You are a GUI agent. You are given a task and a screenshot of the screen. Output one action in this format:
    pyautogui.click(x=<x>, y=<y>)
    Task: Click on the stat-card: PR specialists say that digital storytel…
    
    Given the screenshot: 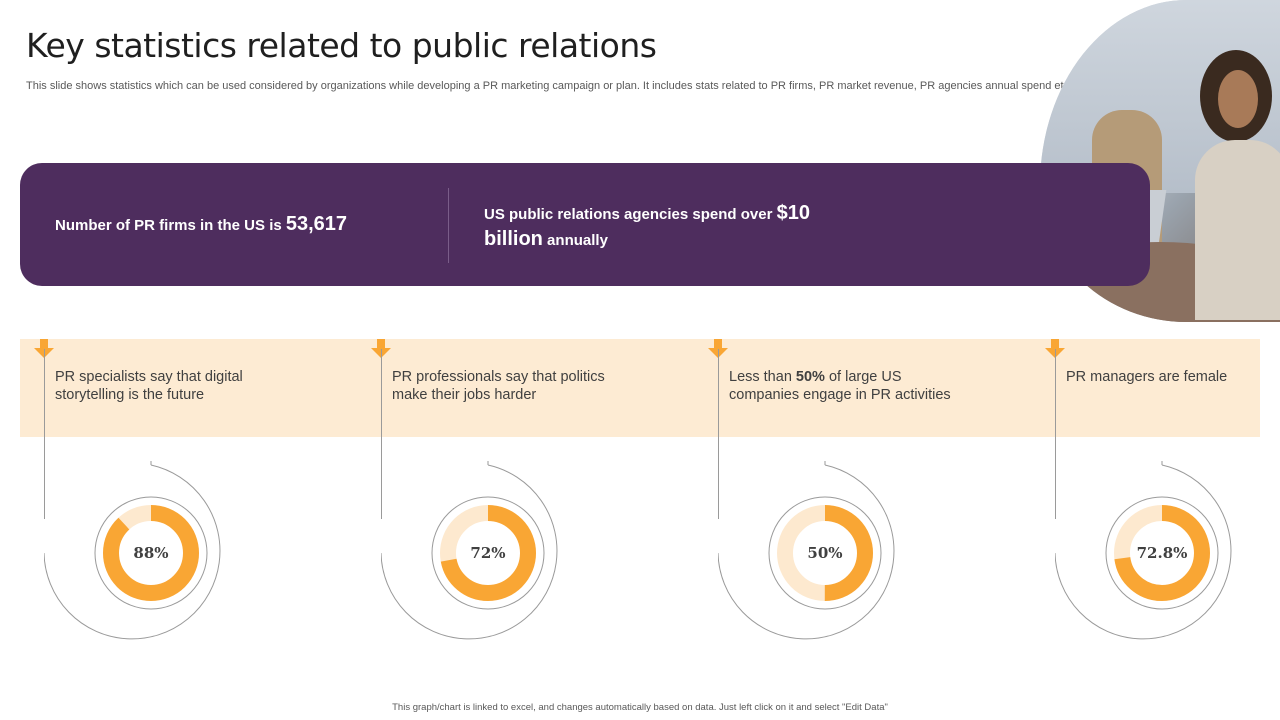 What is the action you would take?
    pyautogui.click(x=170, y=494)
    